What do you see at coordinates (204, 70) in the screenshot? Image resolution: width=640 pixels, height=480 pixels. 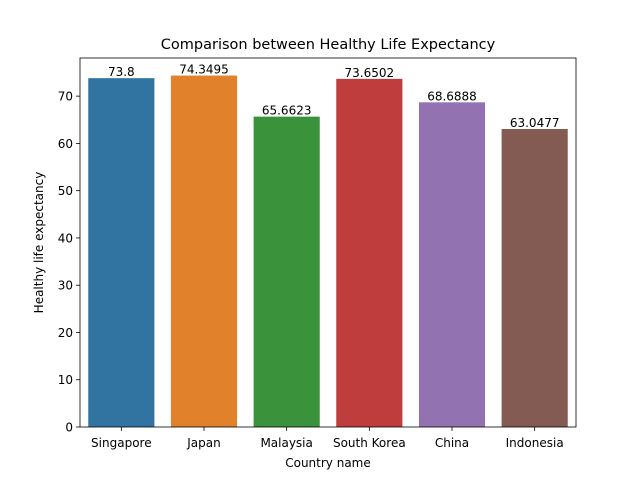 I see `data-label: 74.3495` at bounding box center [204, 70].